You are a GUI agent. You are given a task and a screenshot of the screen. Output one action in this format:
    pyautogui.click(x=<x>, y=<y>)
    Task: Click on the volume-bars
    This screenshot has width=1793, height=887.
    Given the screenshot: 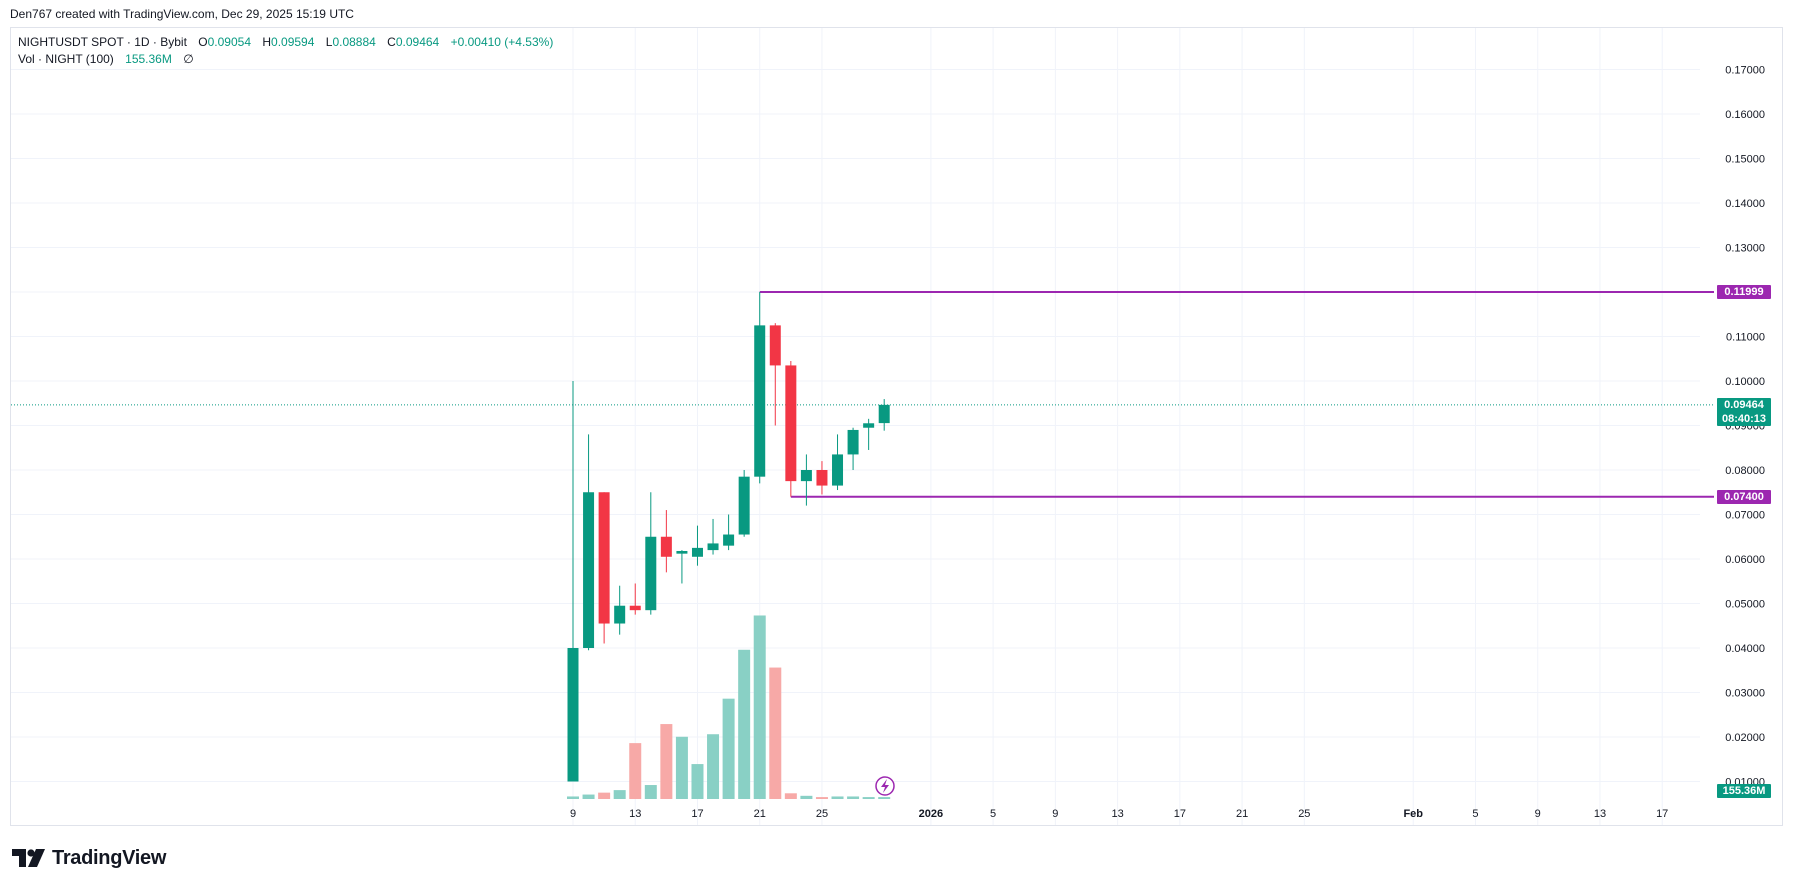 What is the action you would take?
    pyautogui.click(x=729, y=707)
    